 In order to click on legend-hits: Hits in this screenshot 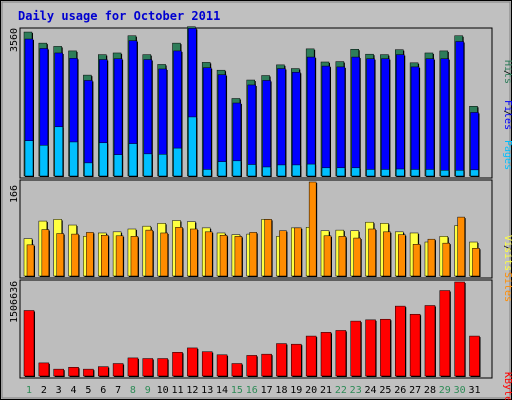, I will do `click(507, 72)`.